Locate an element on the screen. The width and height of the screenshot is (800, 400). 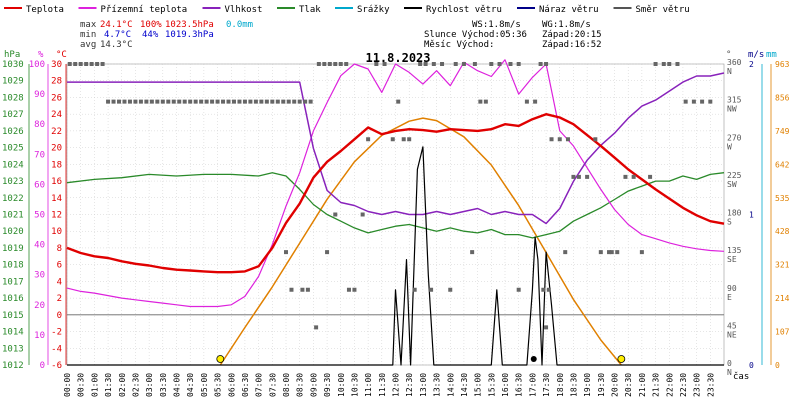
pct-tick-label: 60 is located at coordinates (39, 185).